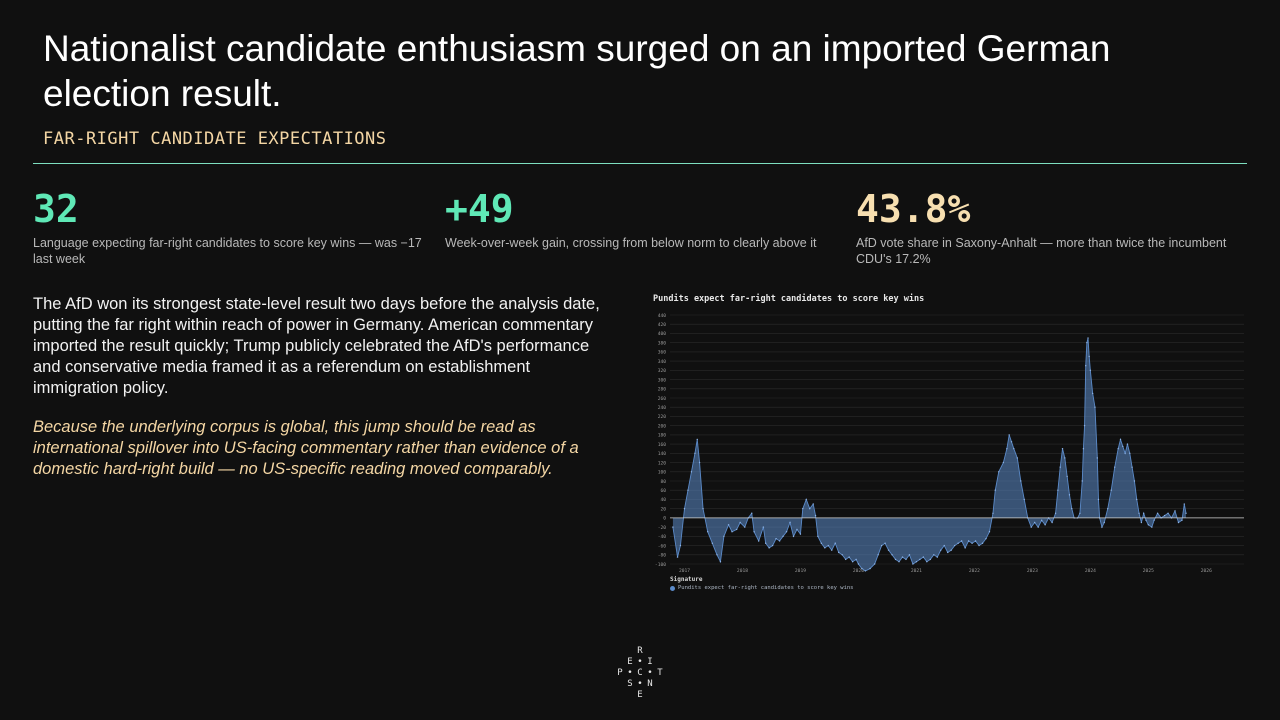  Describe the element at coordinates (662, 408) in the screenshot. I see `y-tick-label: 240` at that location.